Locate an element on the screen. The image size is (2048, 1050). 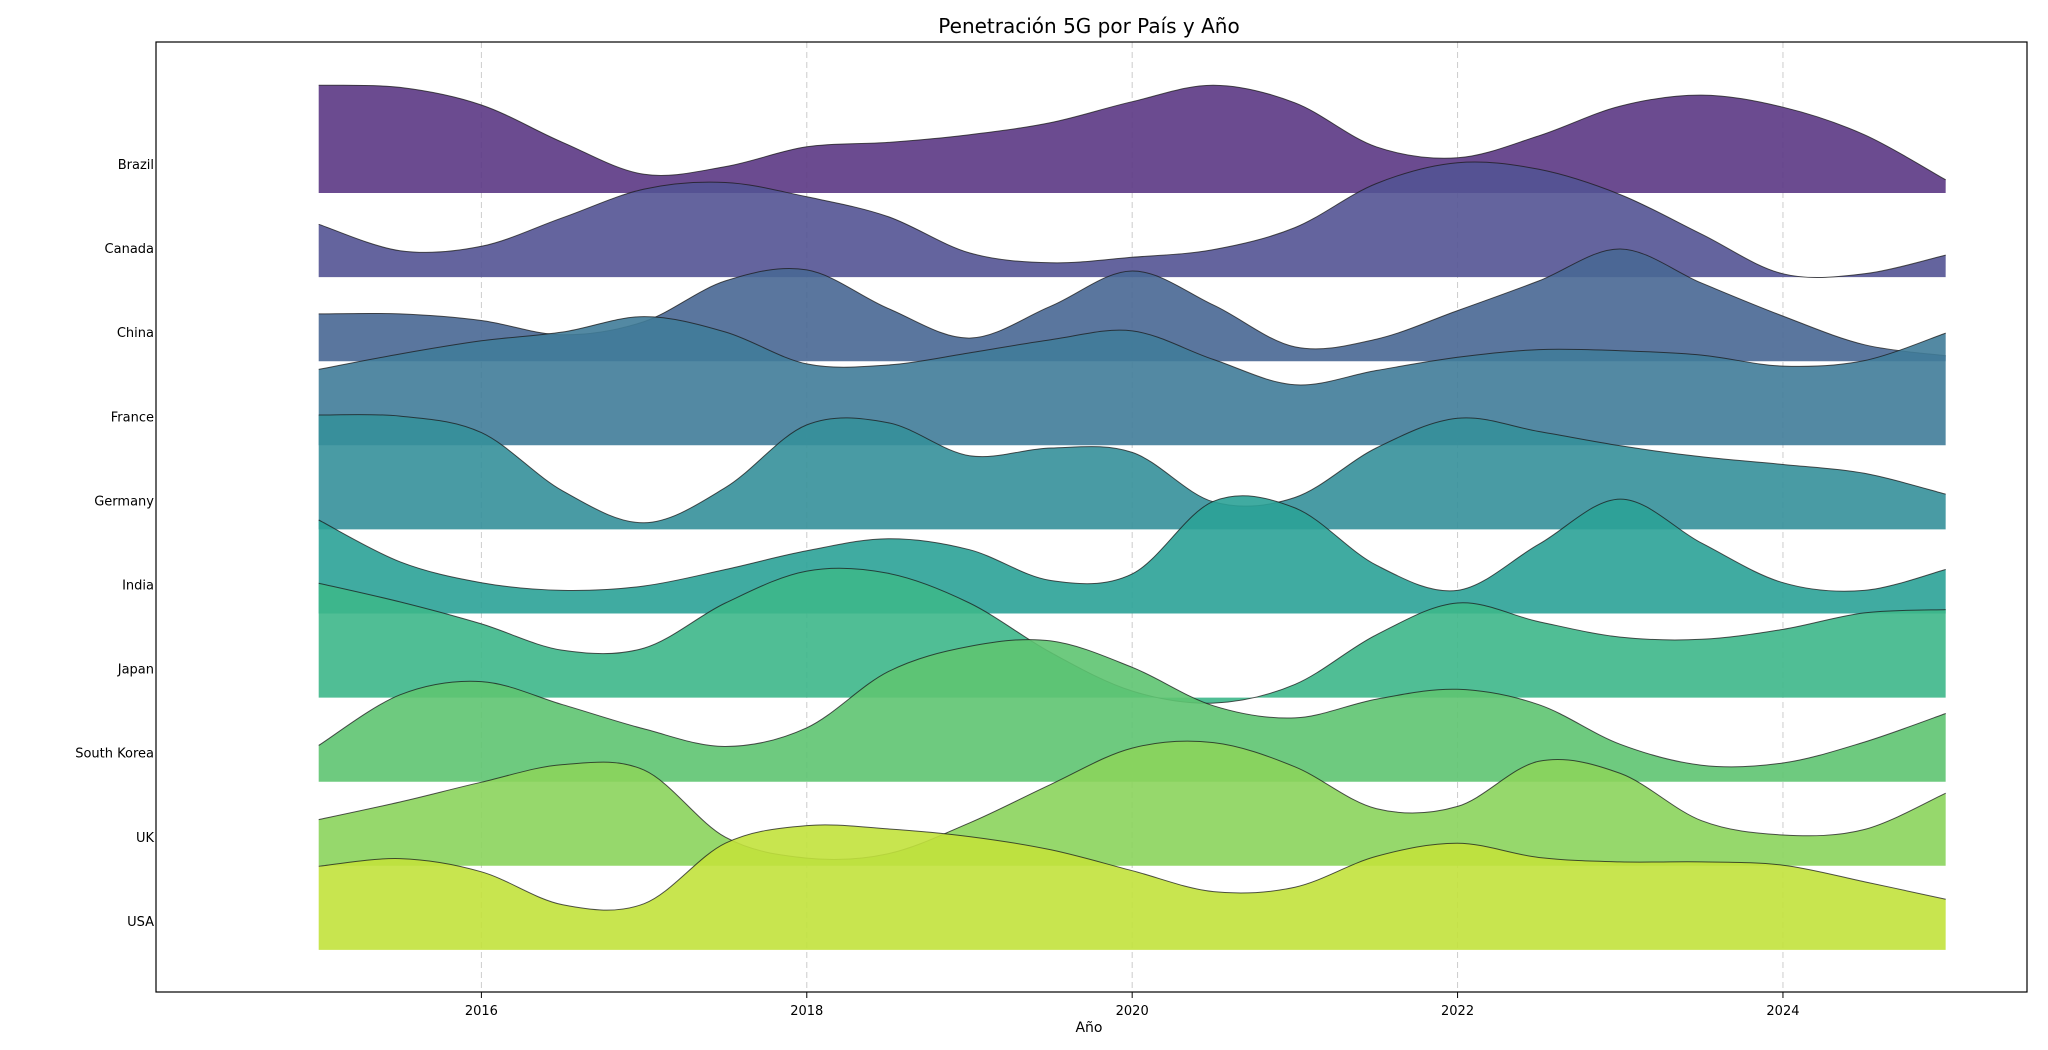
y-tick-label: South Korea is located at coordinates (114, 754).